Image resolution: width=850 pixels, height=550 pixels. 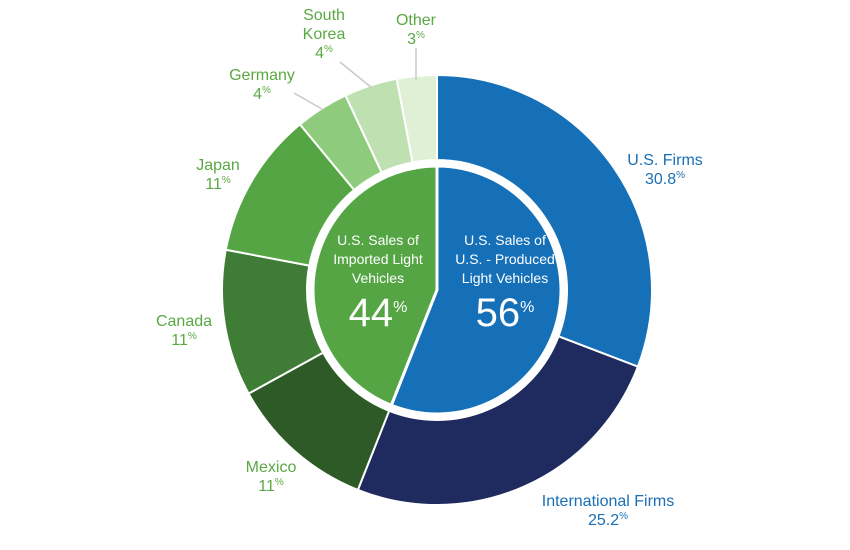 I want to click on label-name-canada: Canada, so click(x=184, y=321).